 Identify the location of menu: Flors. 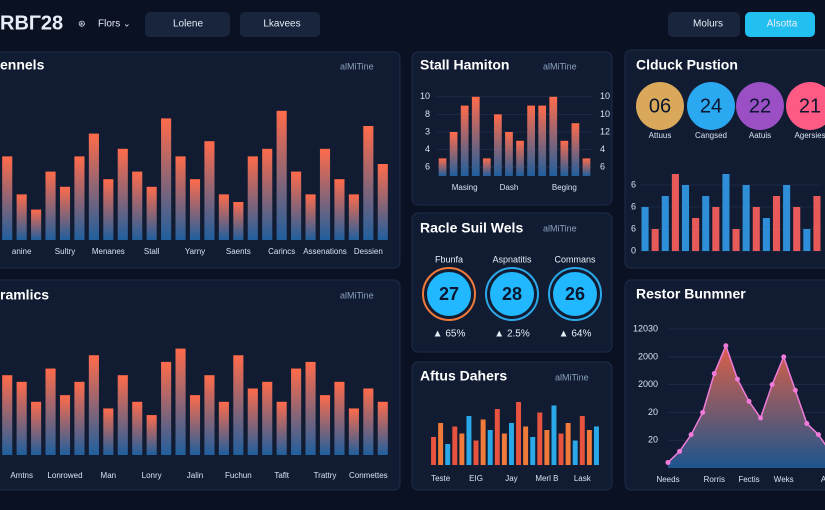
(109, 24).